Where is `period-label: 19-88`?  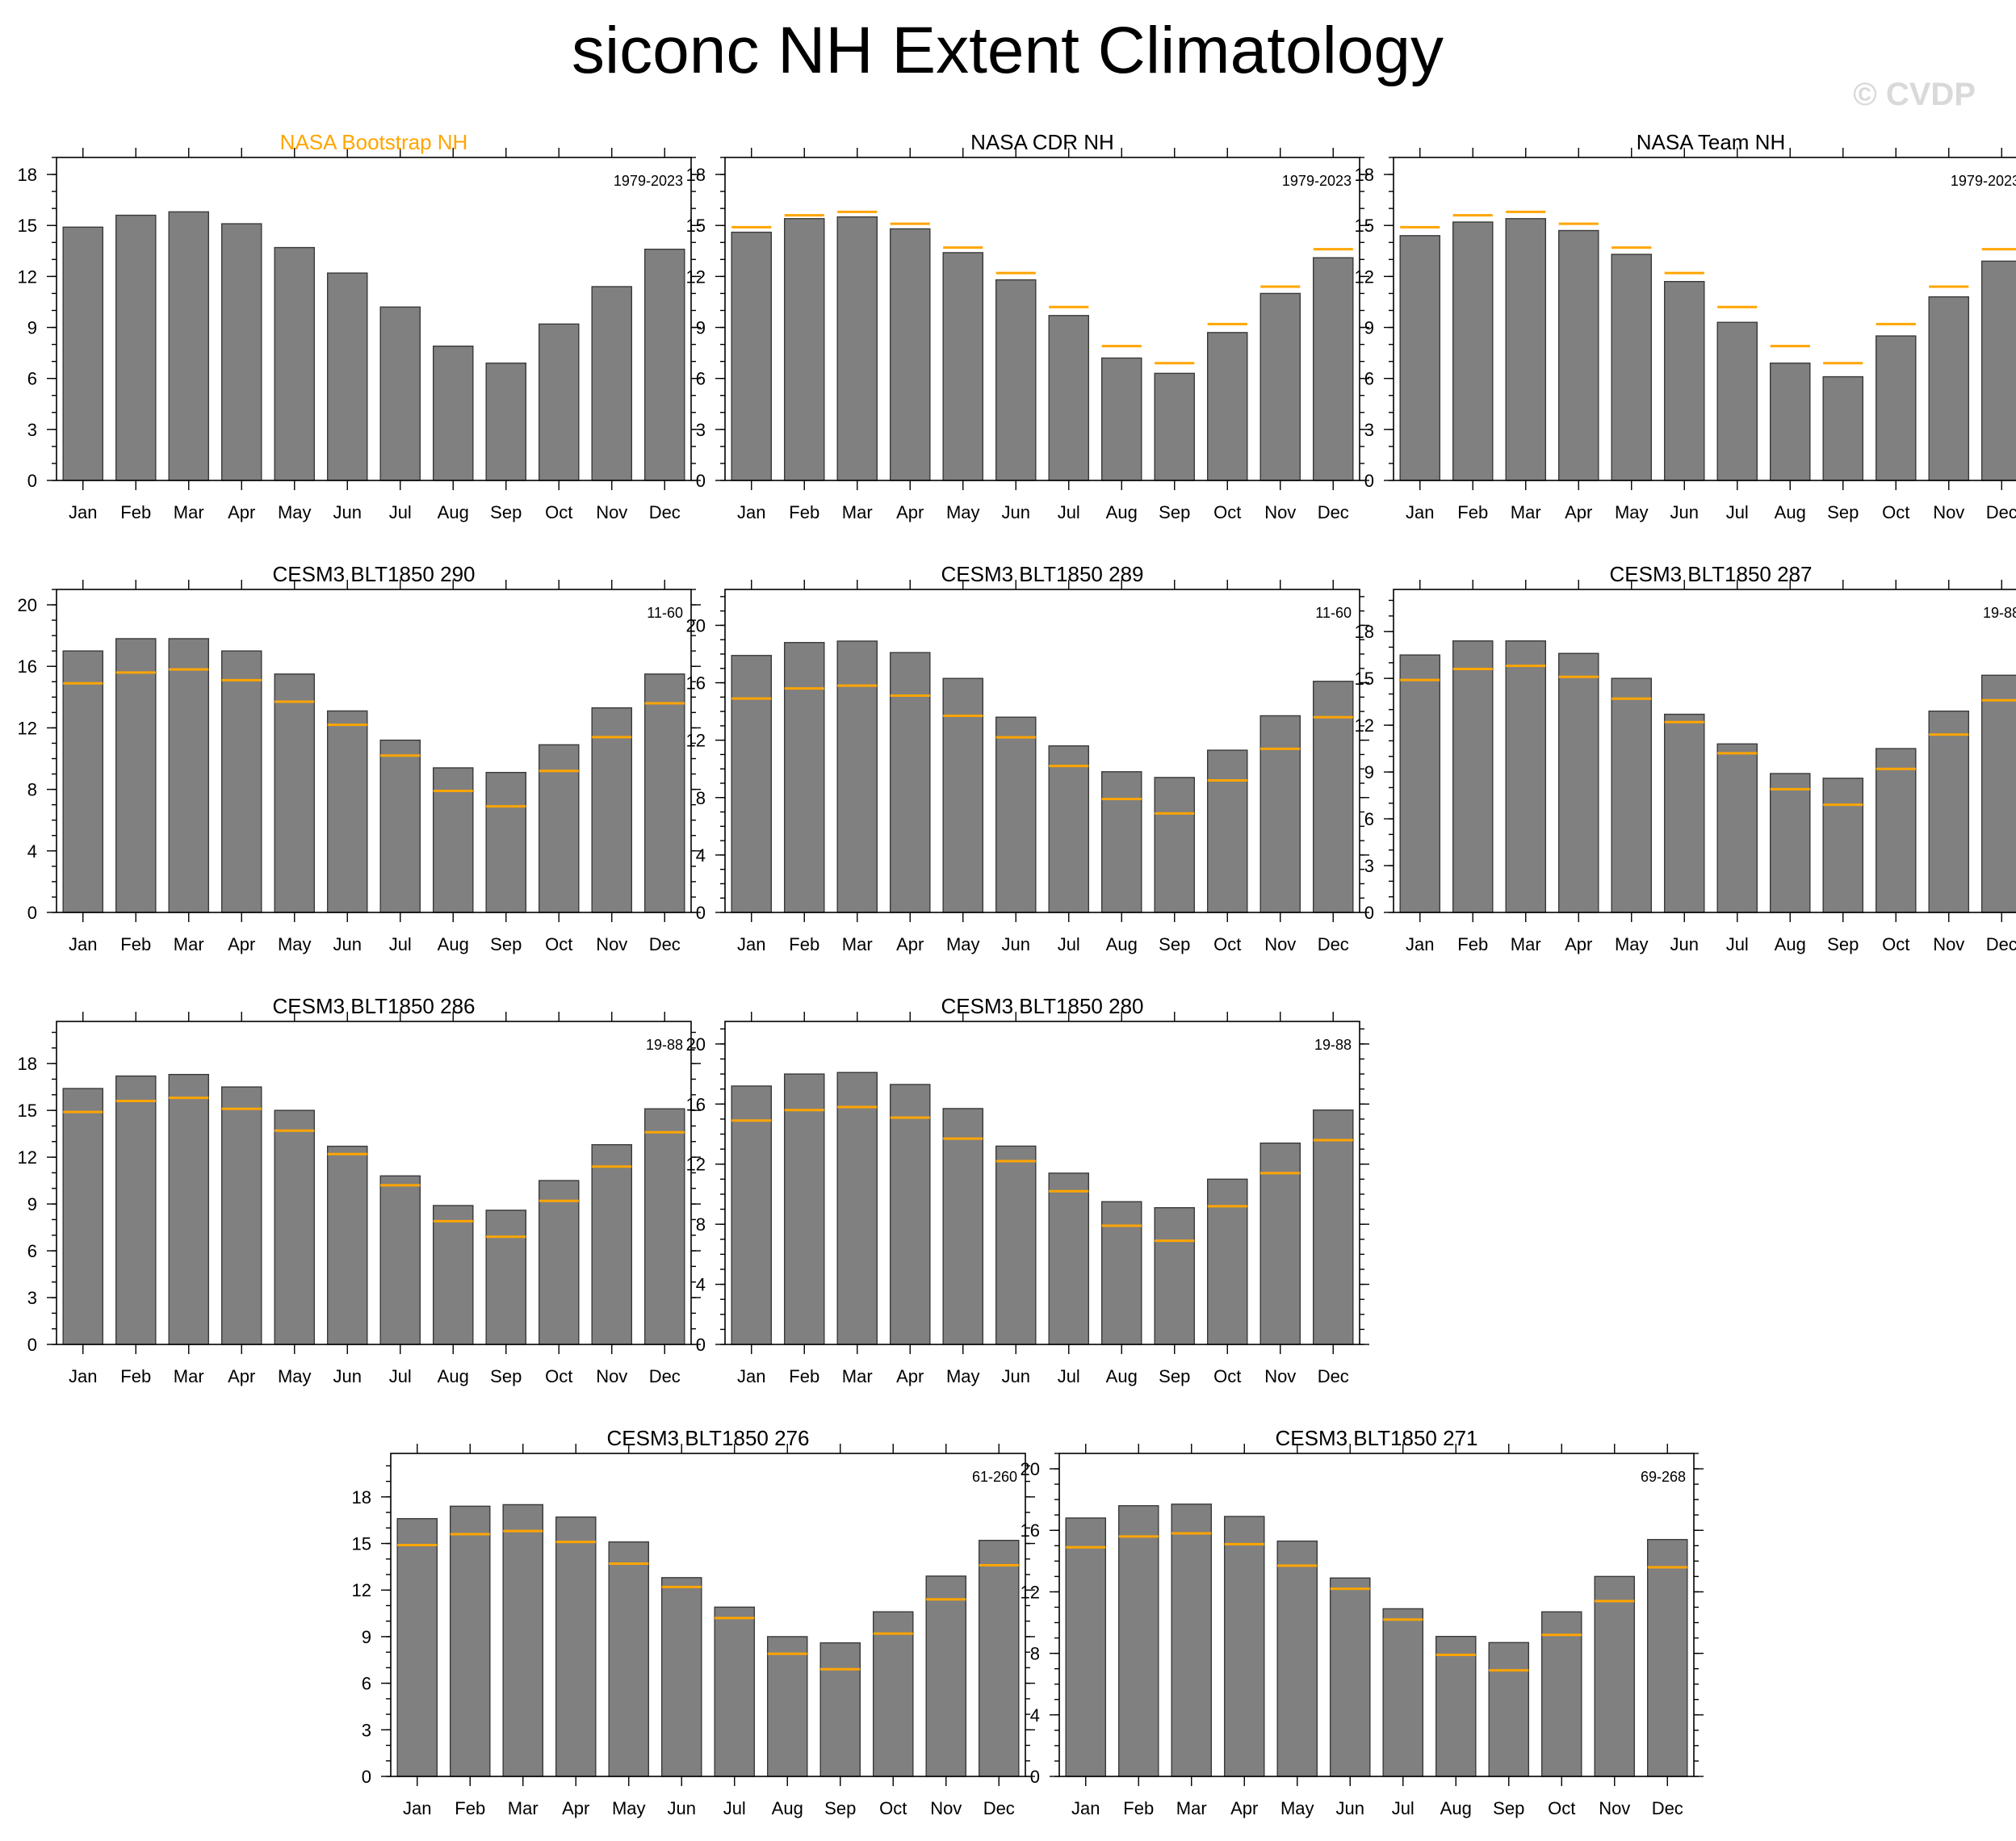
period-label: 19-88 is located at coordinates (664, 1045).